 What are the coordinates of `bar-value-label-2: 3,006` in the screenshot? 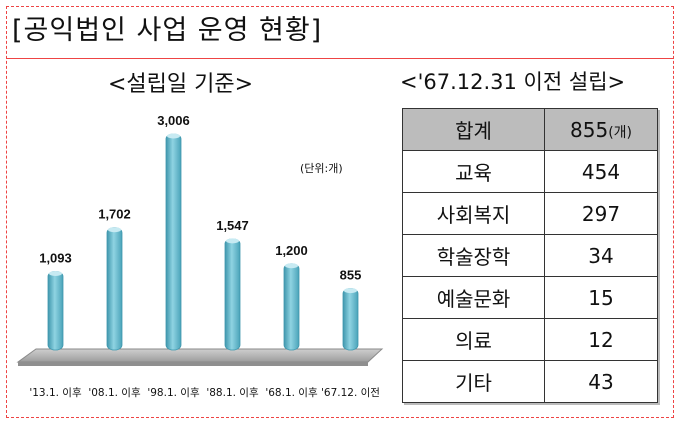 It's located at (173, 120).